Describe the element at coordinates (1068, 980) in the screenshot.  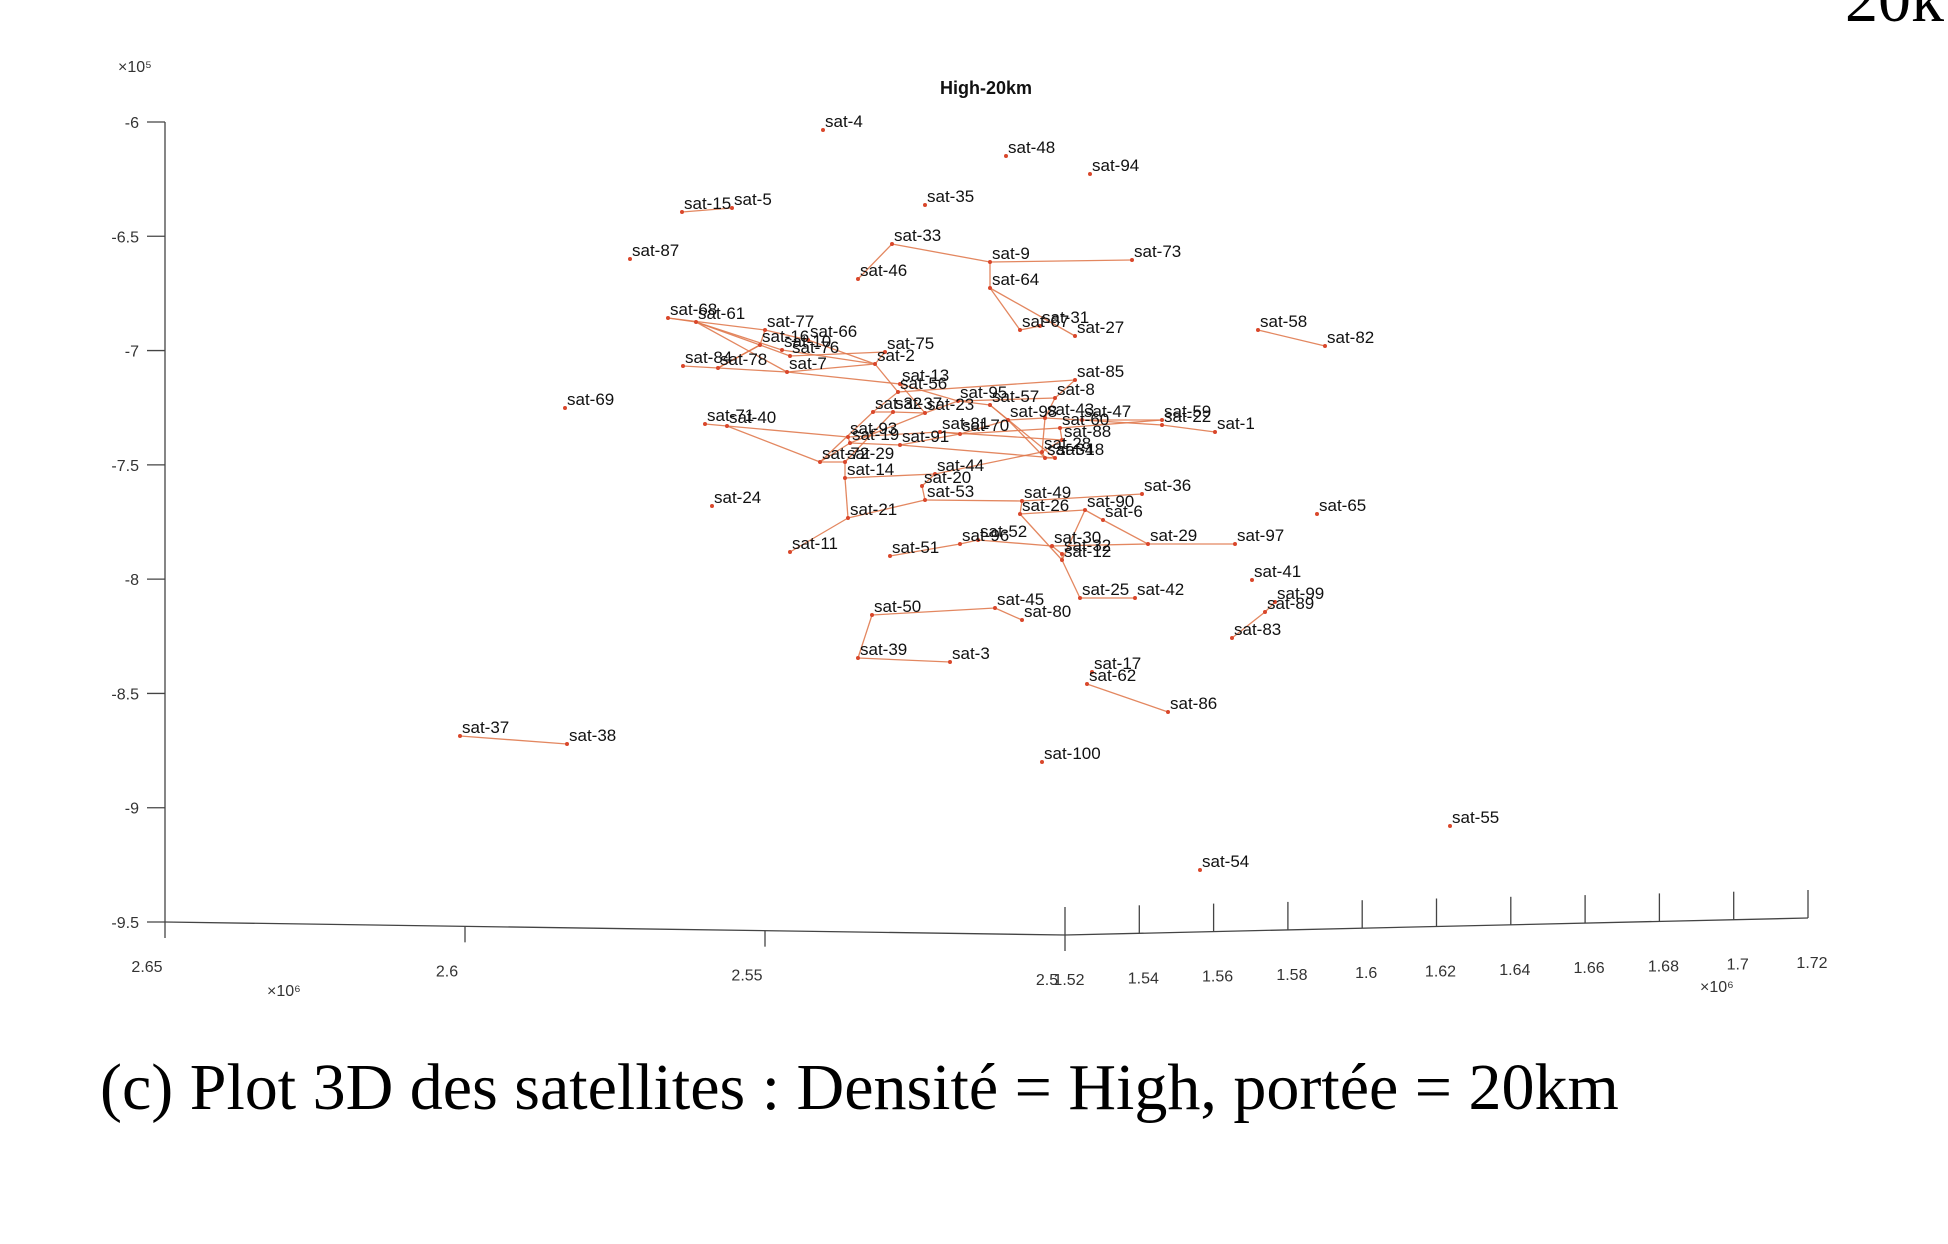
I see `z-tick-label: 1.52` at that location.